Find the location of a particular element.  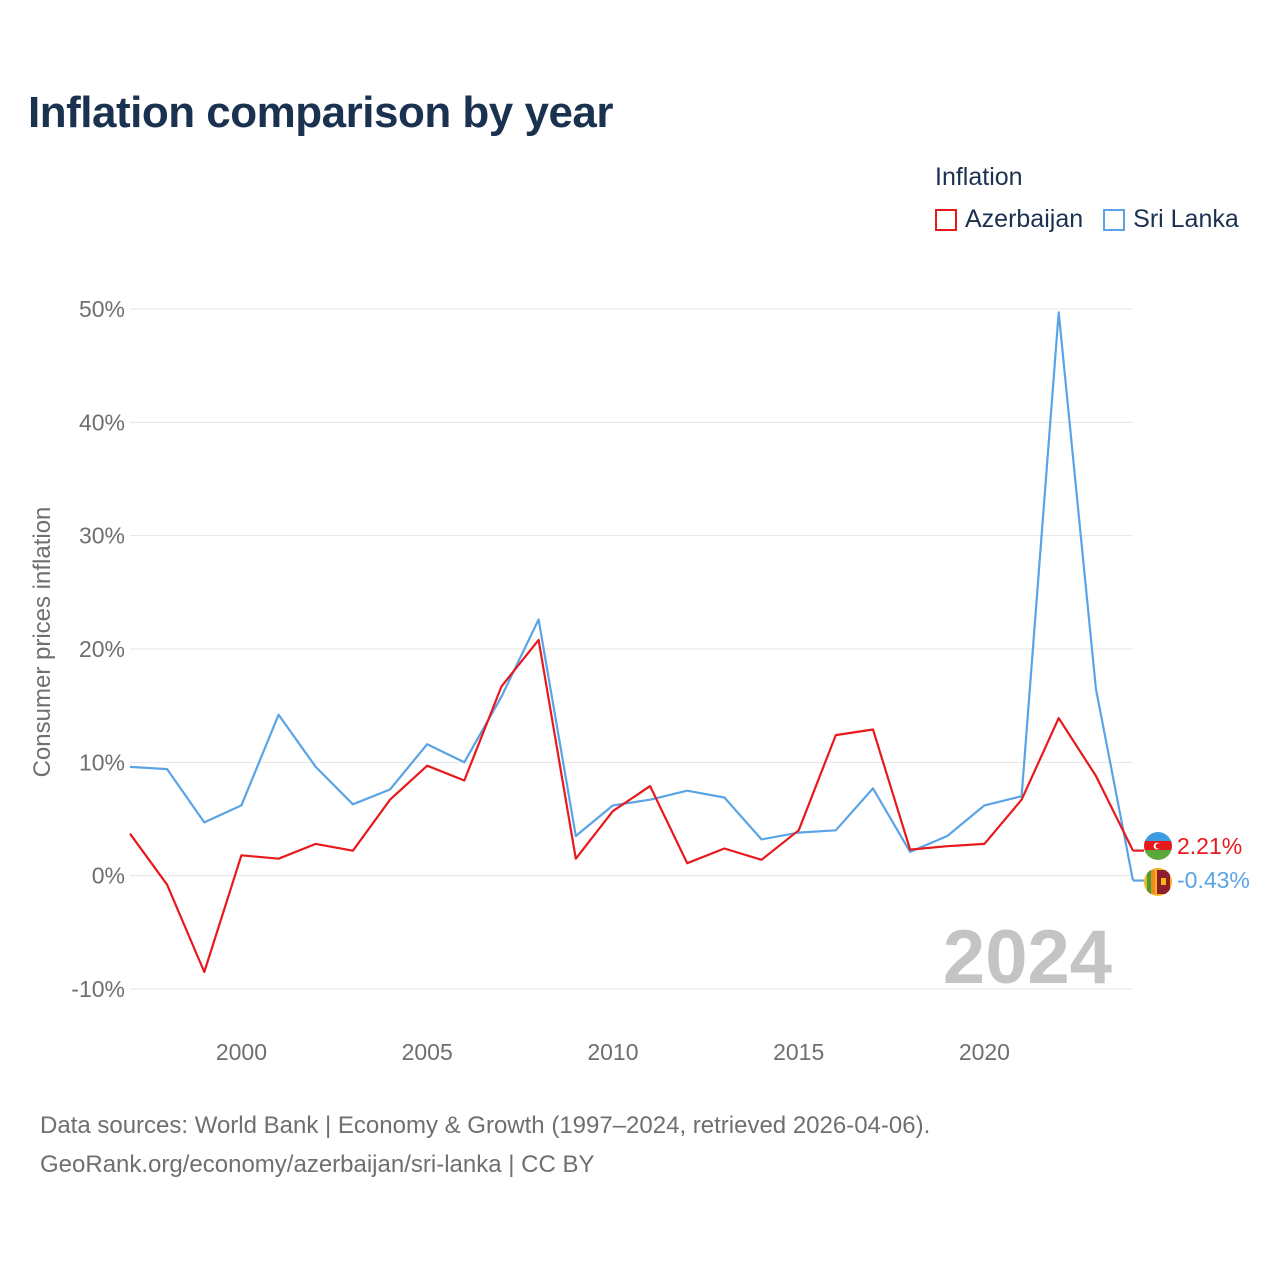

legend-swatch-sri-lanka is located at coordinates (1114, 219).